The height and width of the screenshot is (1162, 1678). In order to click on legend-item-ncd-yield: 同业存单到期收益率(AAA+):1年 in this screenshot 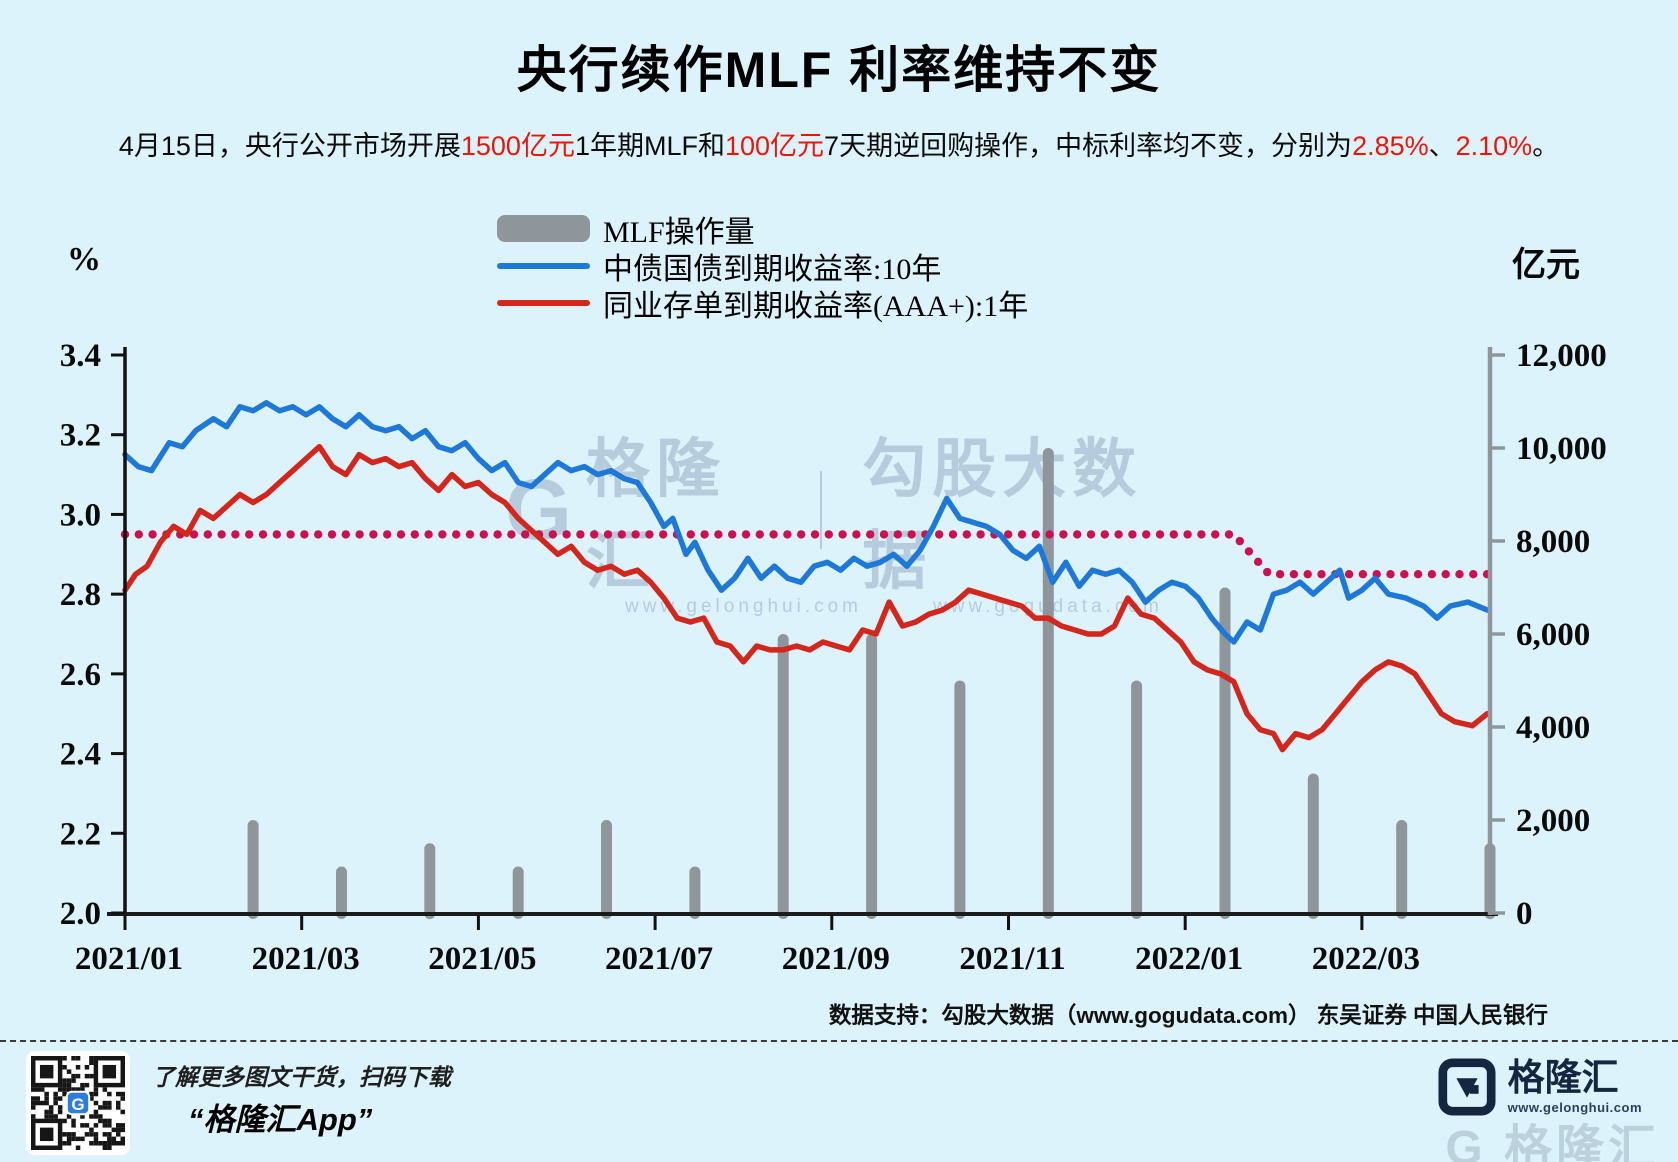, I will do `click(762, 303)`.